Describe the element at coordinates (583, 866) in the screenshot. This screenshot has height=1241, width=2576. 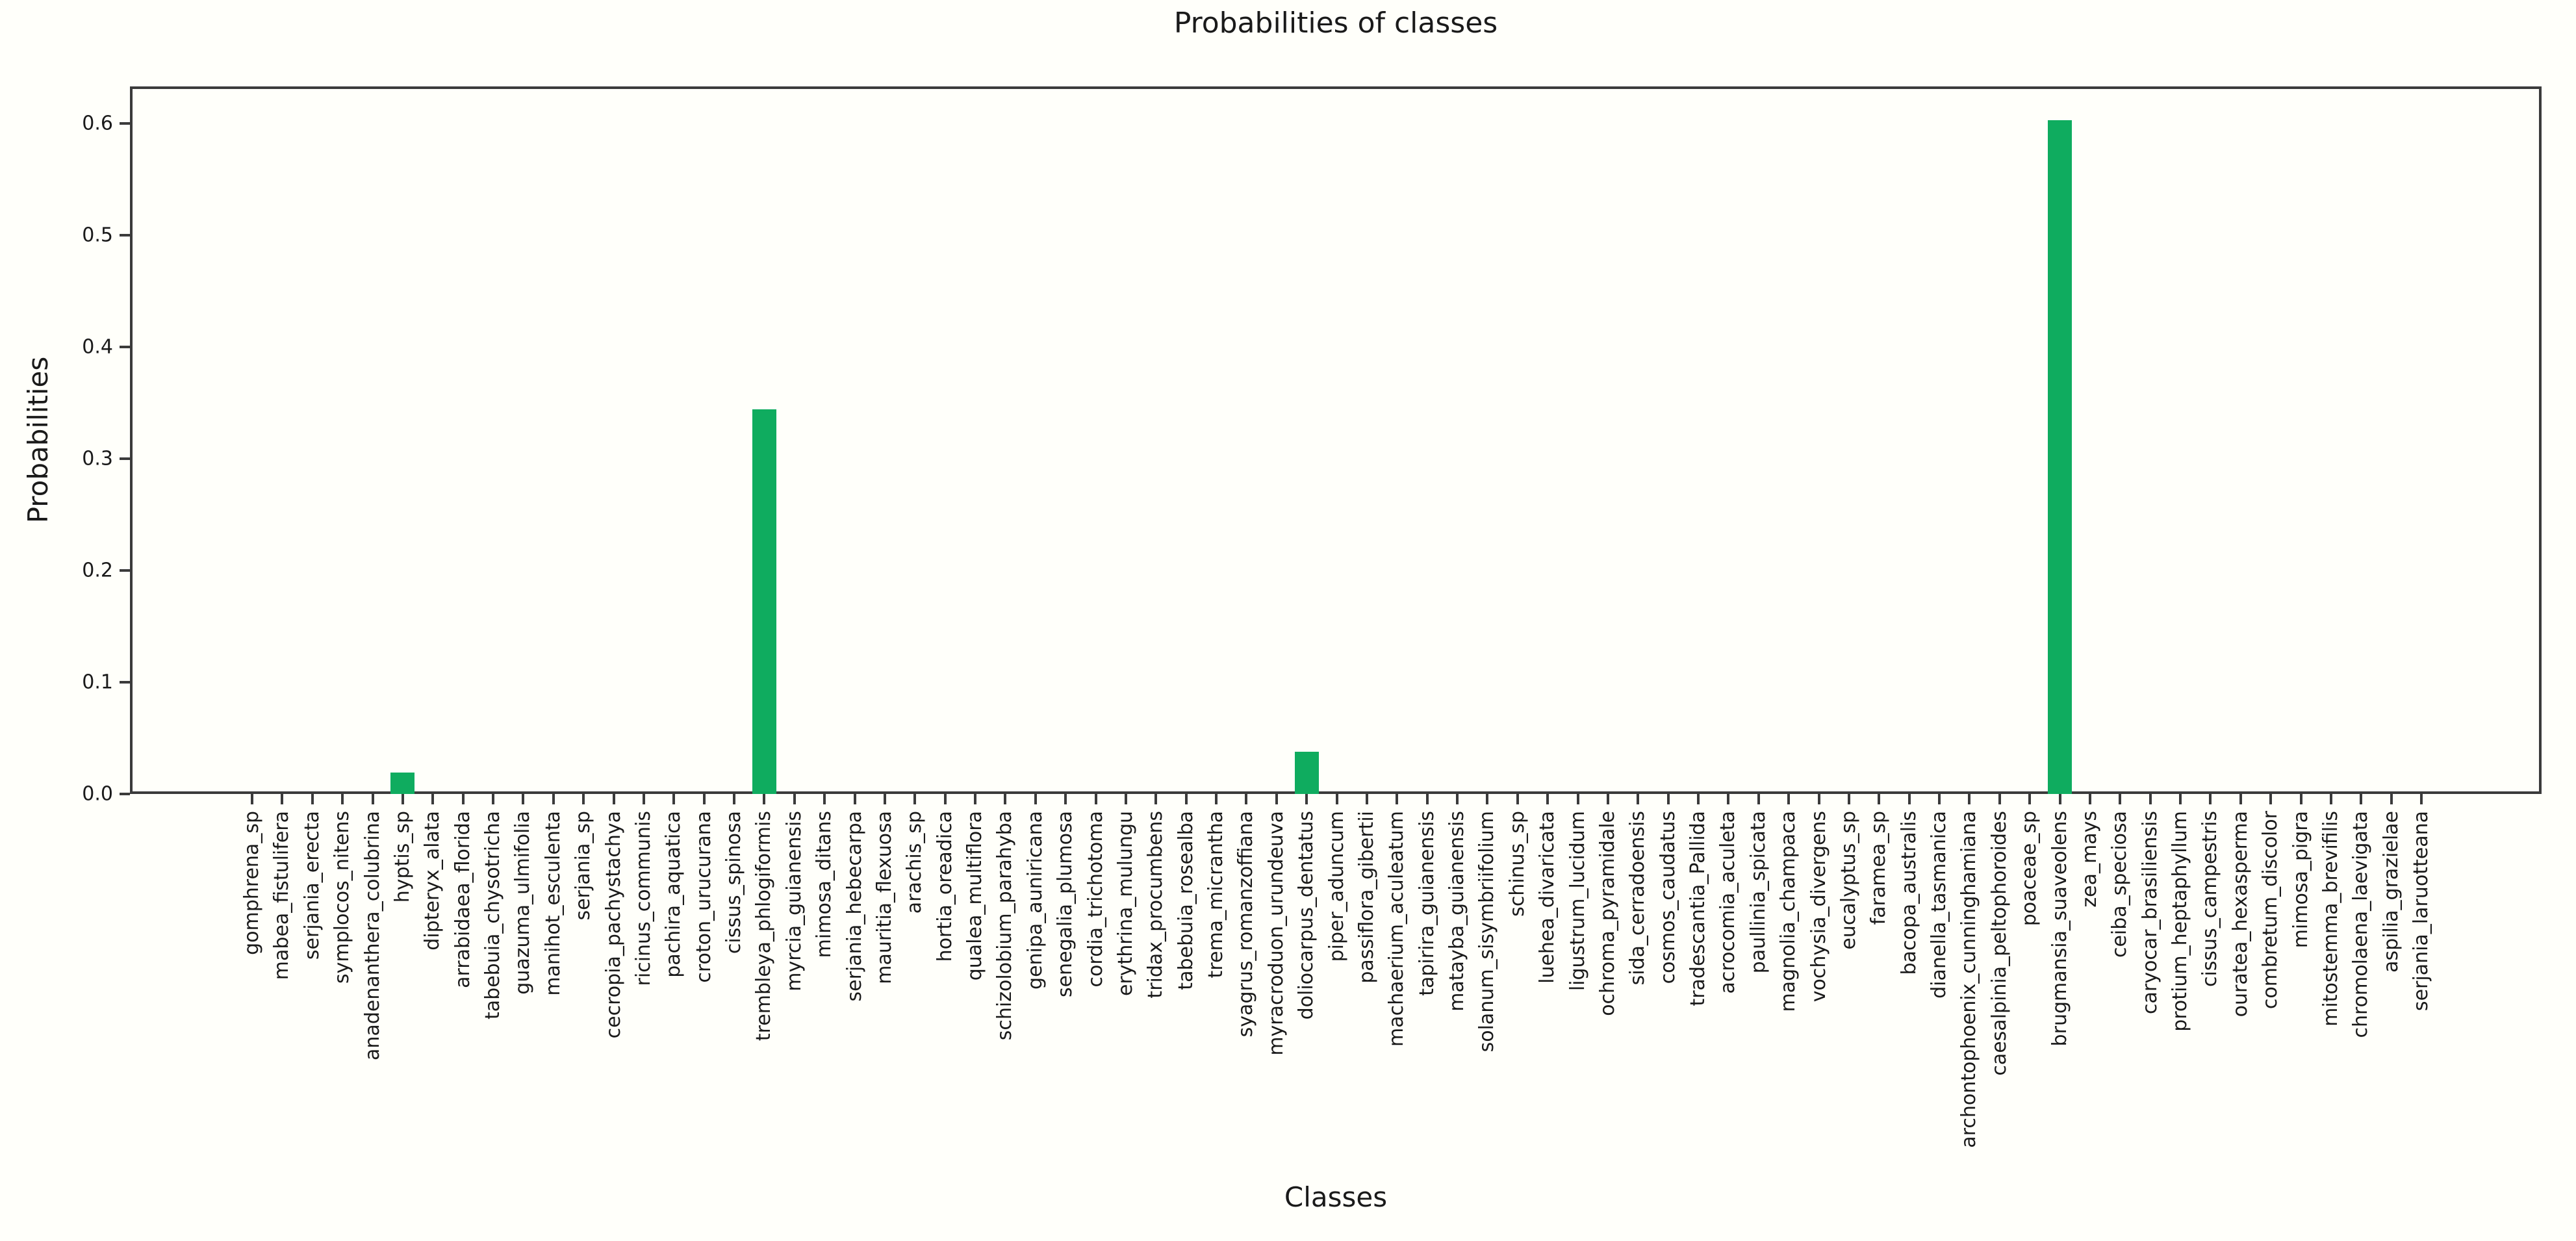
I see `x-tick-label: serjania_sp` at that location.